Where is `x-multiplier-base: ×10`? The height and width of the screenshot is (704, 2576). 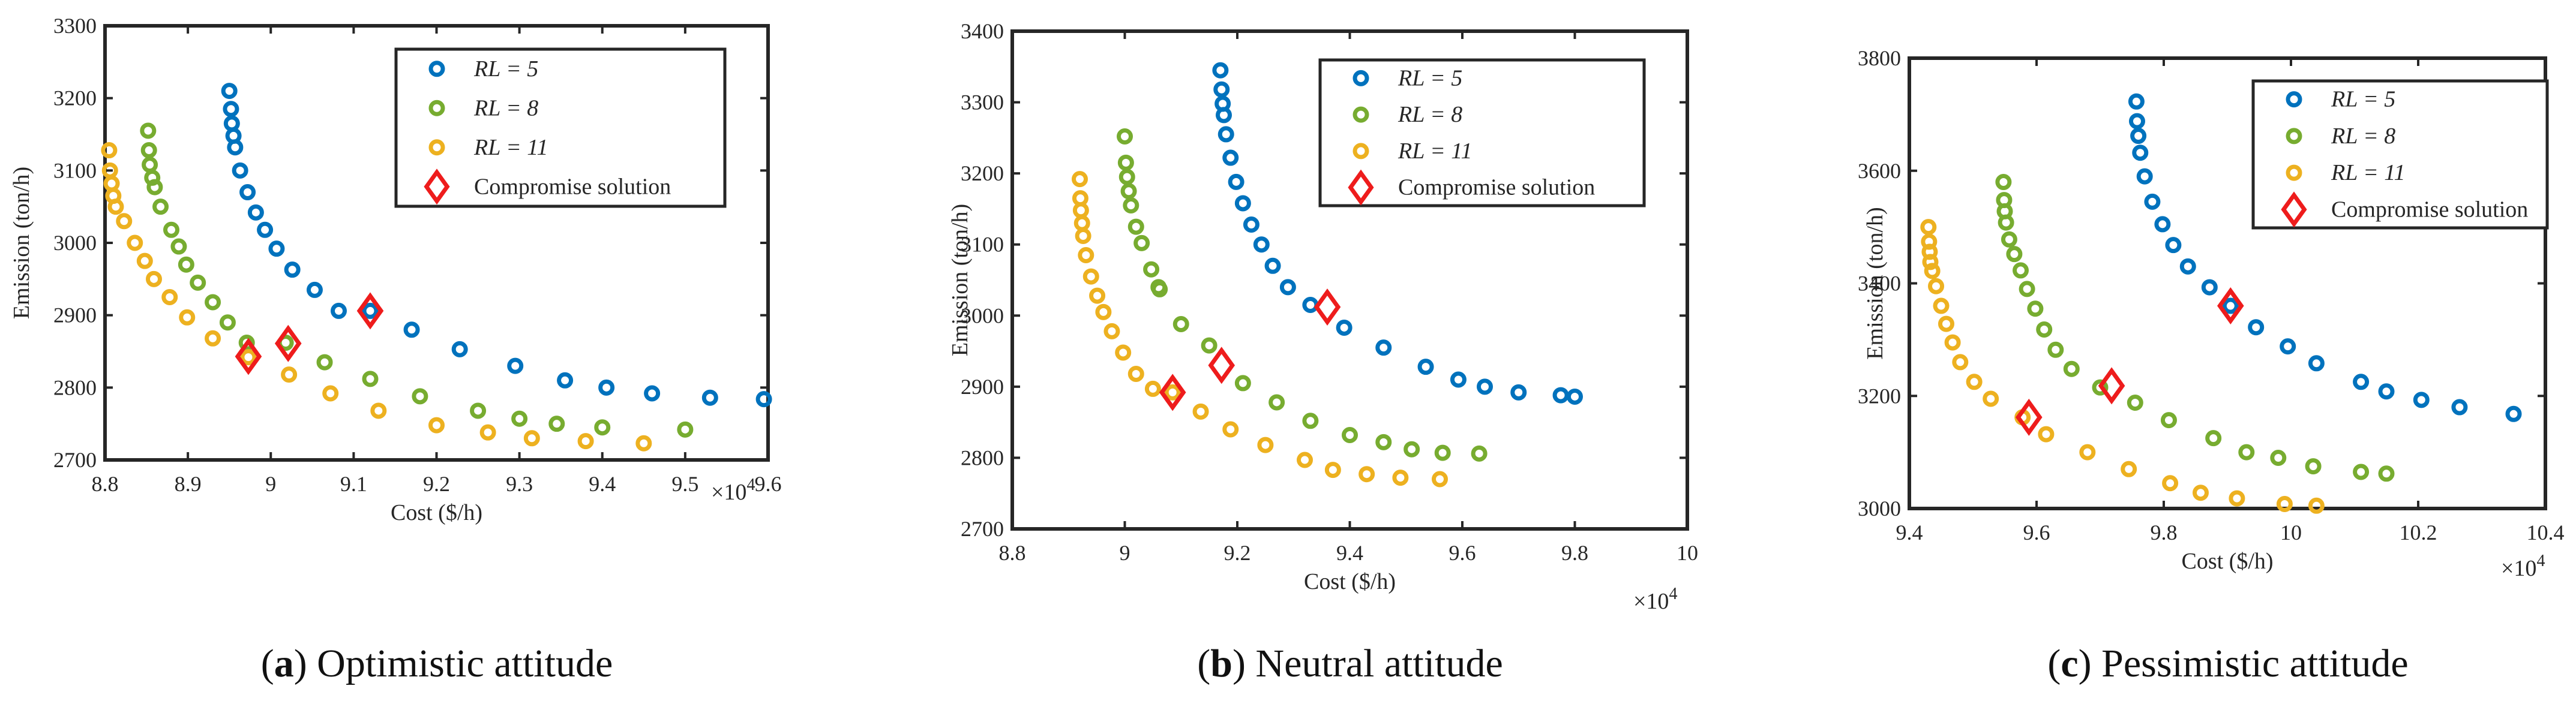 x-multiplier-base: ×10 is located at coordinates (2518, 569).